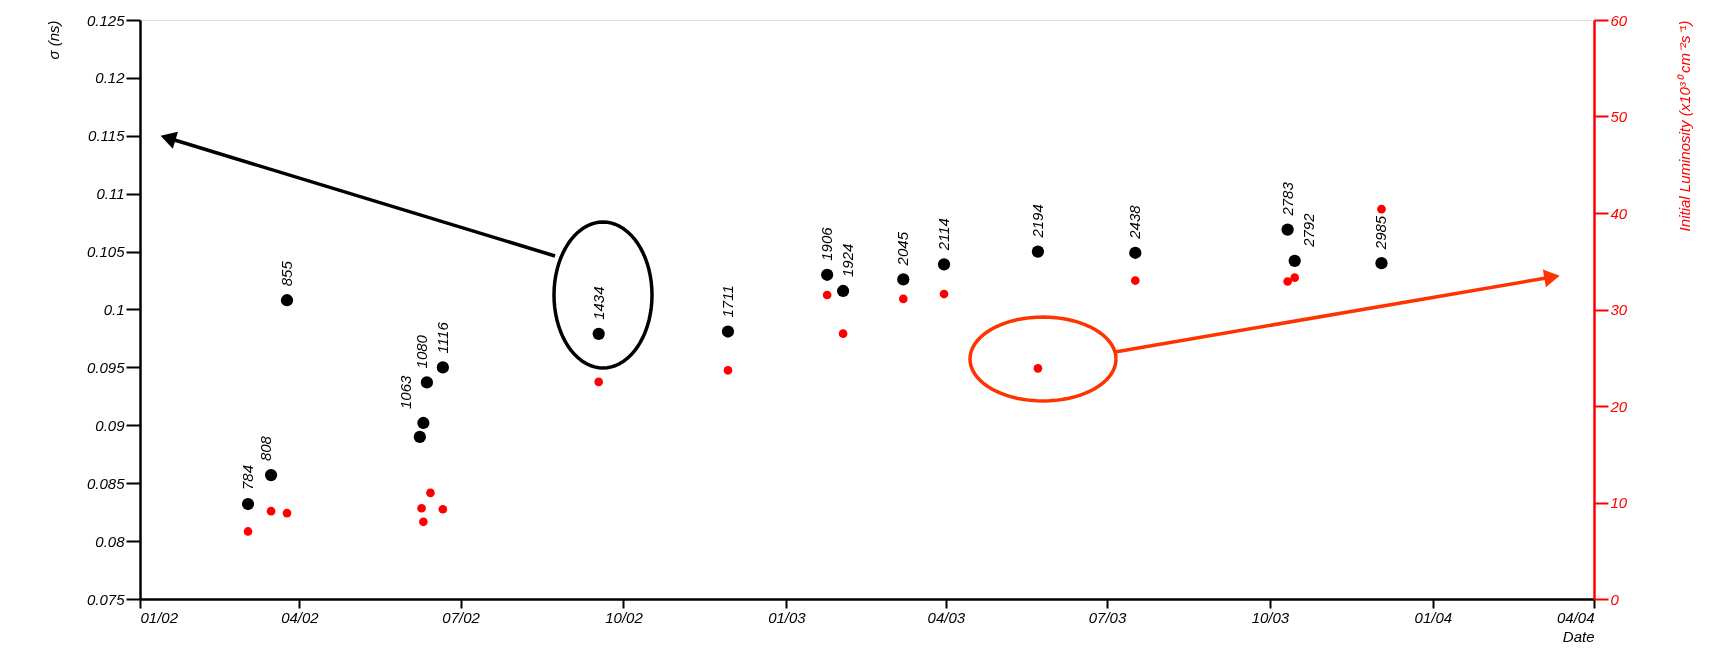 Image resolution: width=1736 pixels, height=653 pixels. Describe the element at coordinates (114, 309) in the screenshot. I see `y-tick-label: 0.1` at that location.